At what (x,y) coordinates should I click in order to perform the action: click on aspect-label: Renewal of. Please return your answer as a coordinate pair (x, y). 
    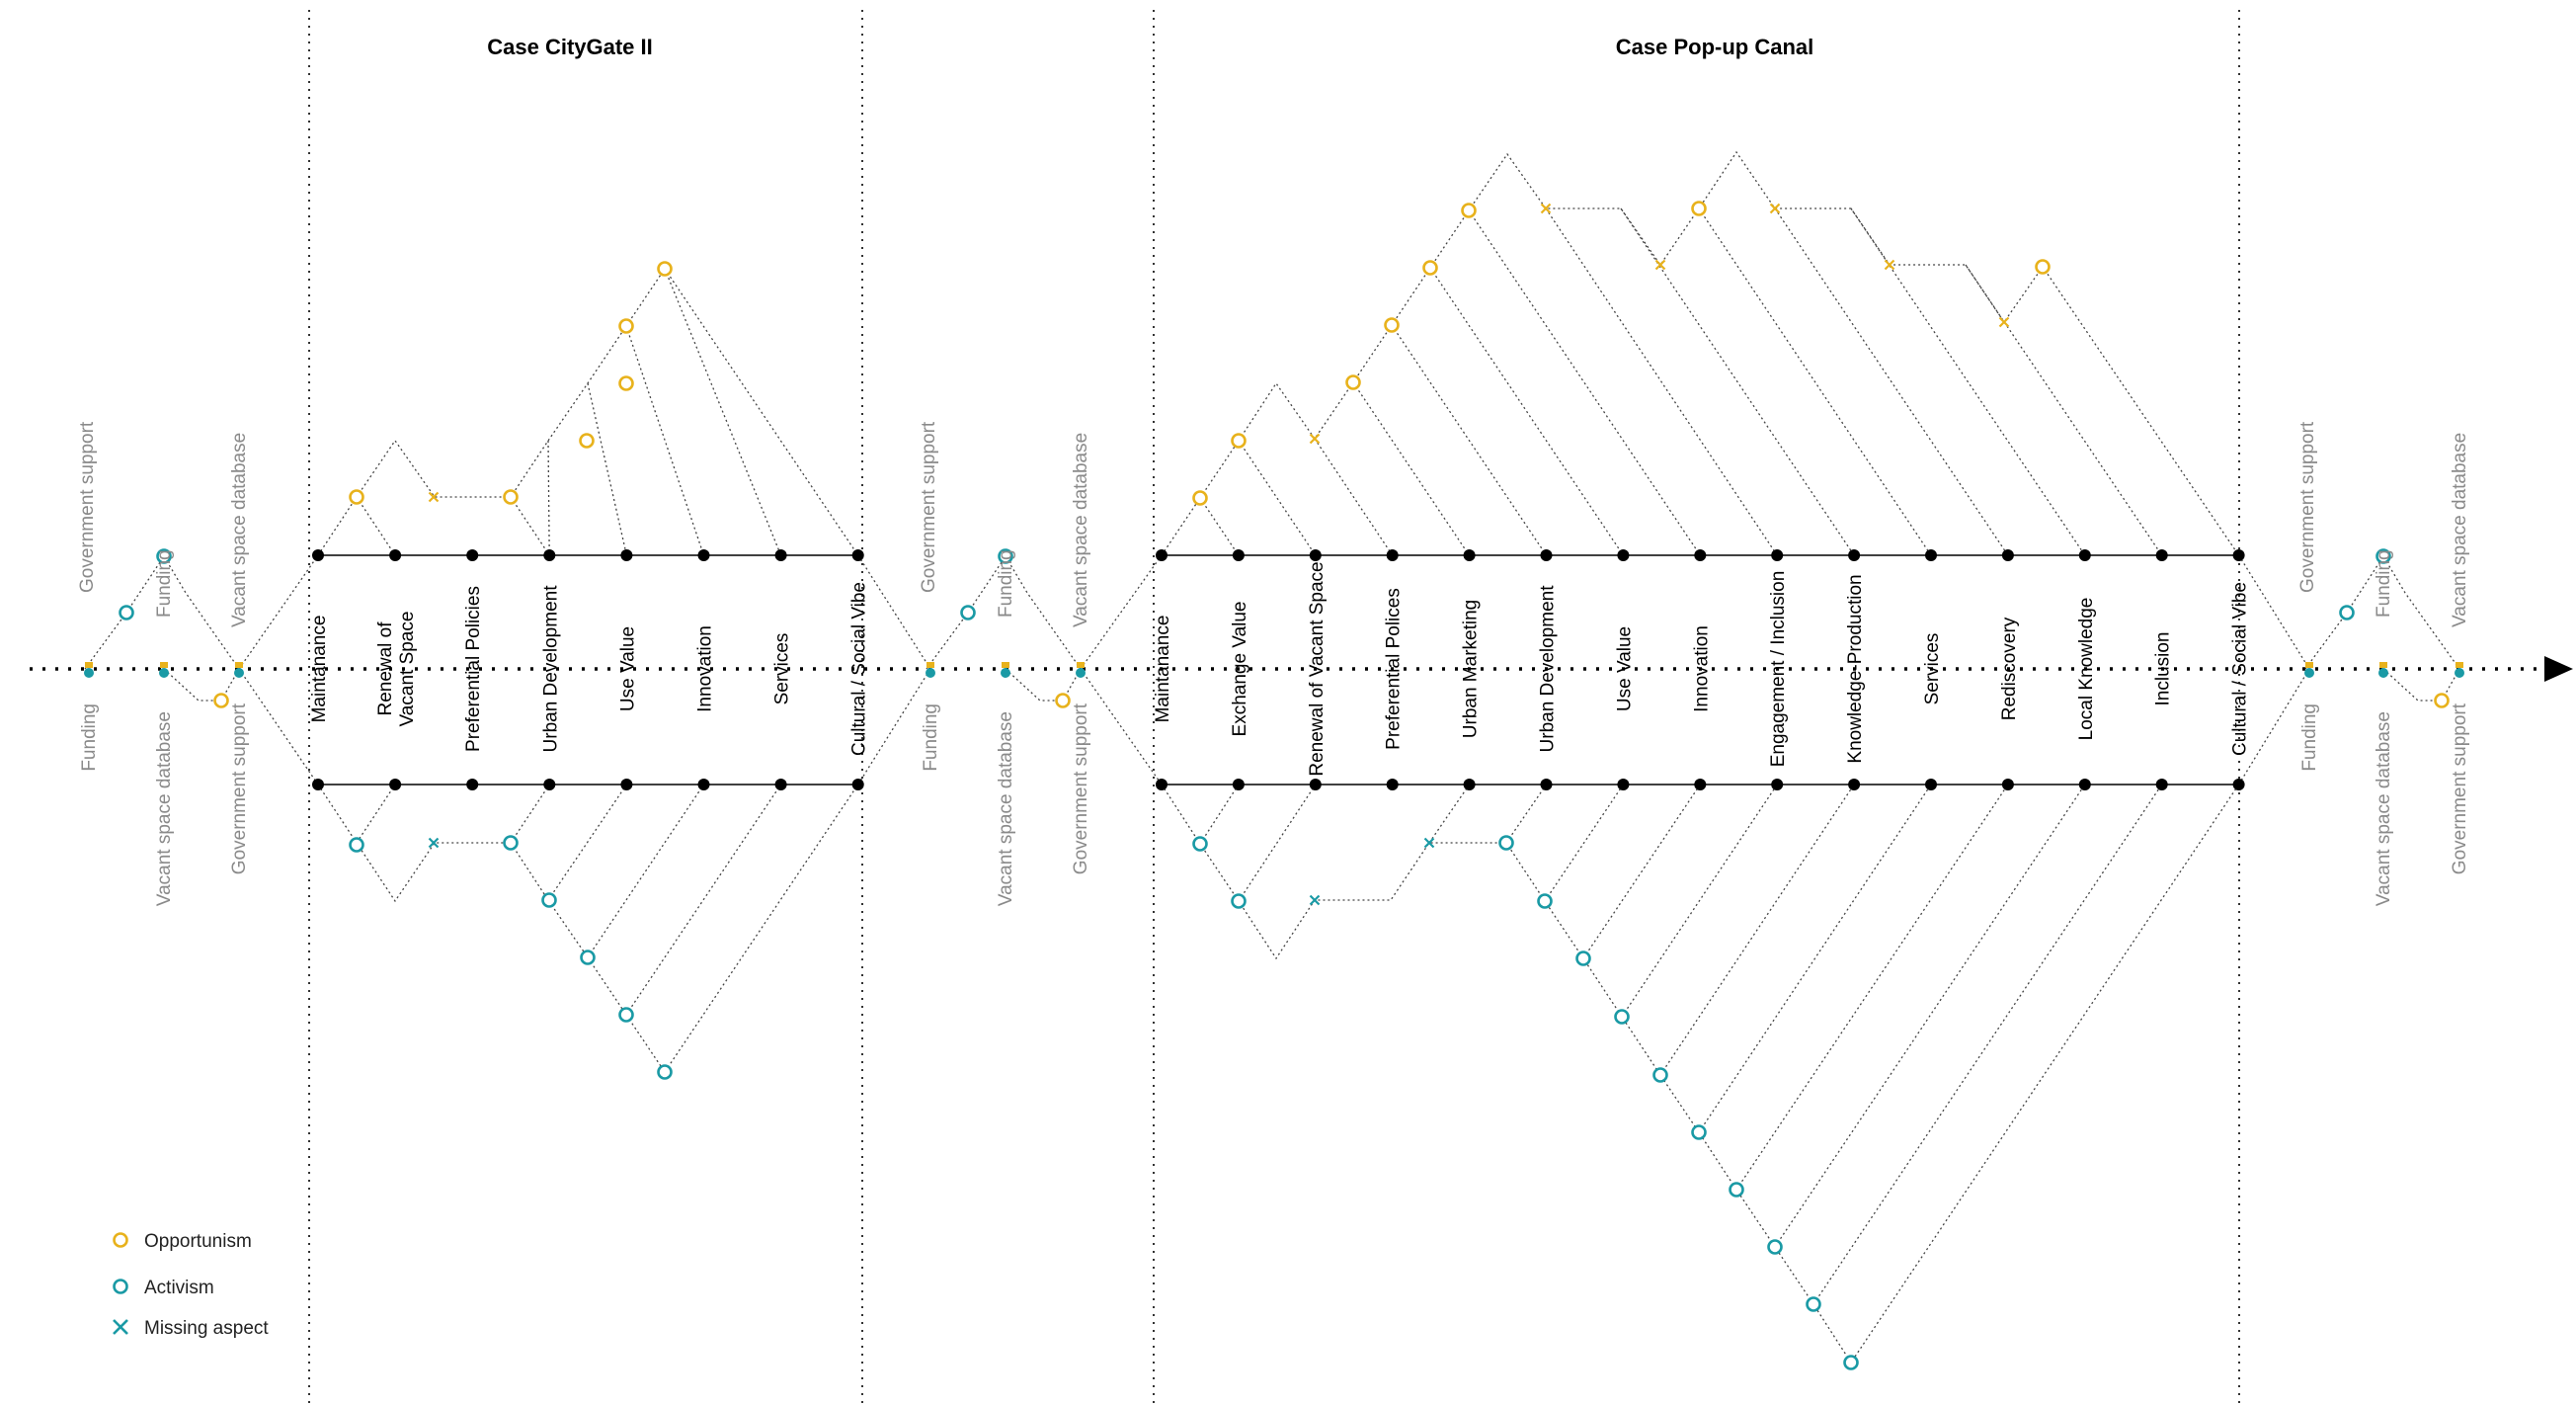
    Looking at the image, I should click on (385, 668).